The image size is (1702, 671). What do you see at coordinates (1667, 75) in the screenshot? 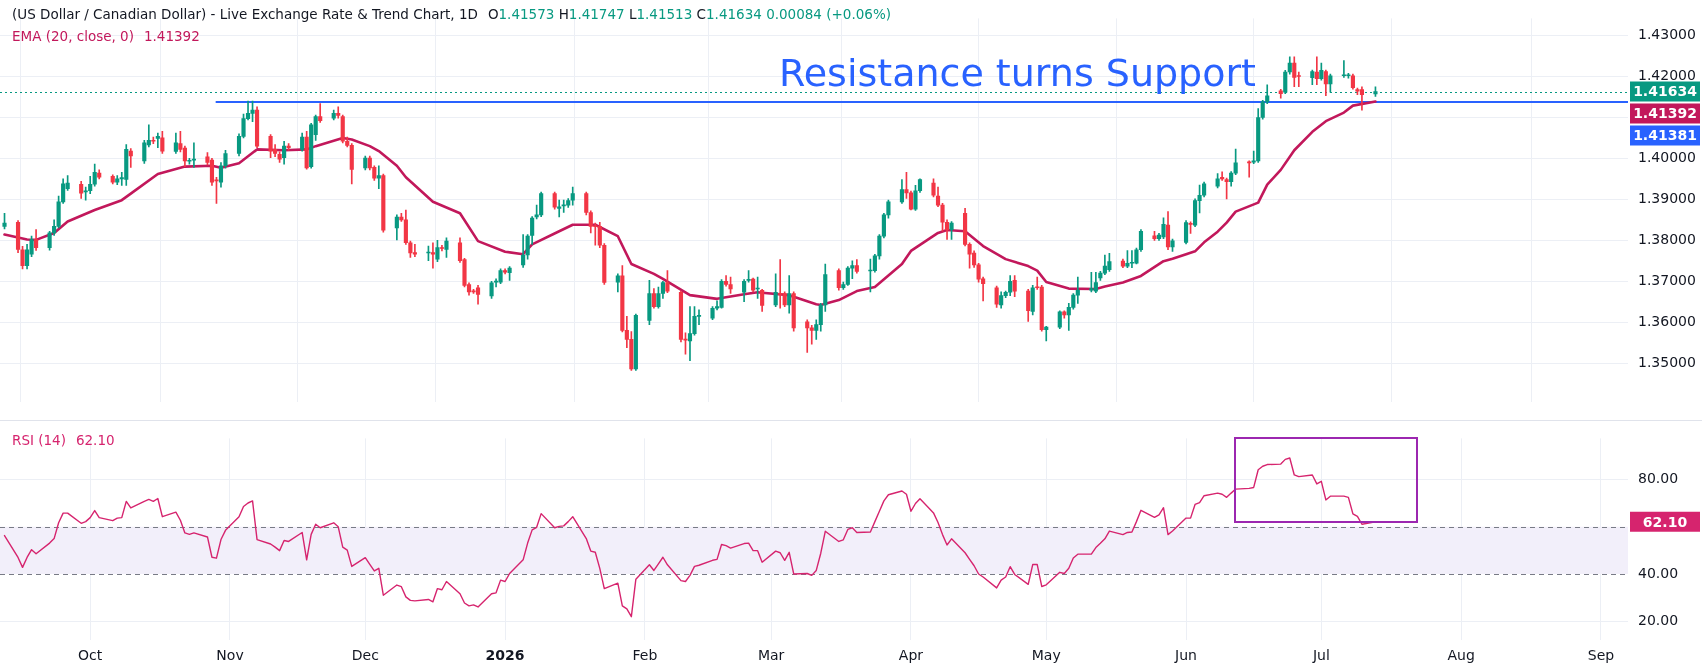
I see `y-tick-label: 1.42000` at bounding box center [1667, 75].